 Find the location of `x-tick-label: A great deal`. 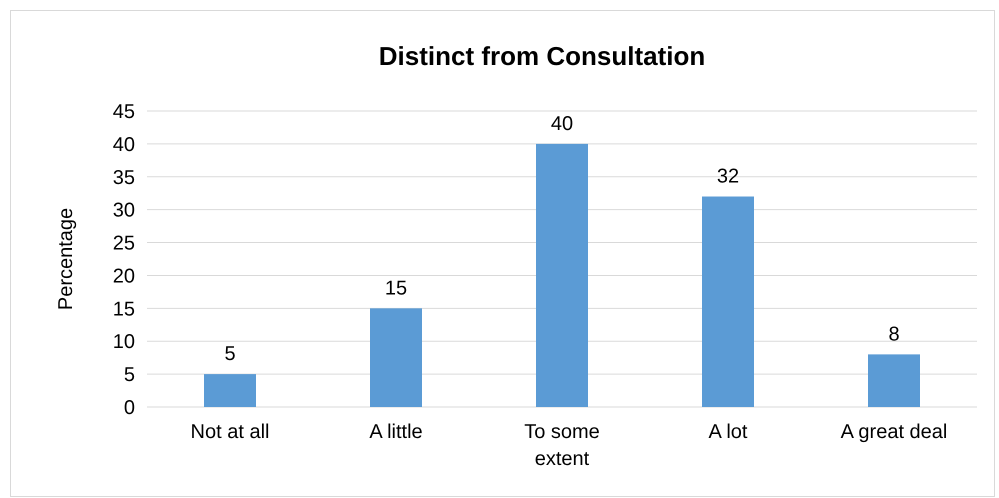

x-tick-label: A great deal is located at coordinates (894, 432).